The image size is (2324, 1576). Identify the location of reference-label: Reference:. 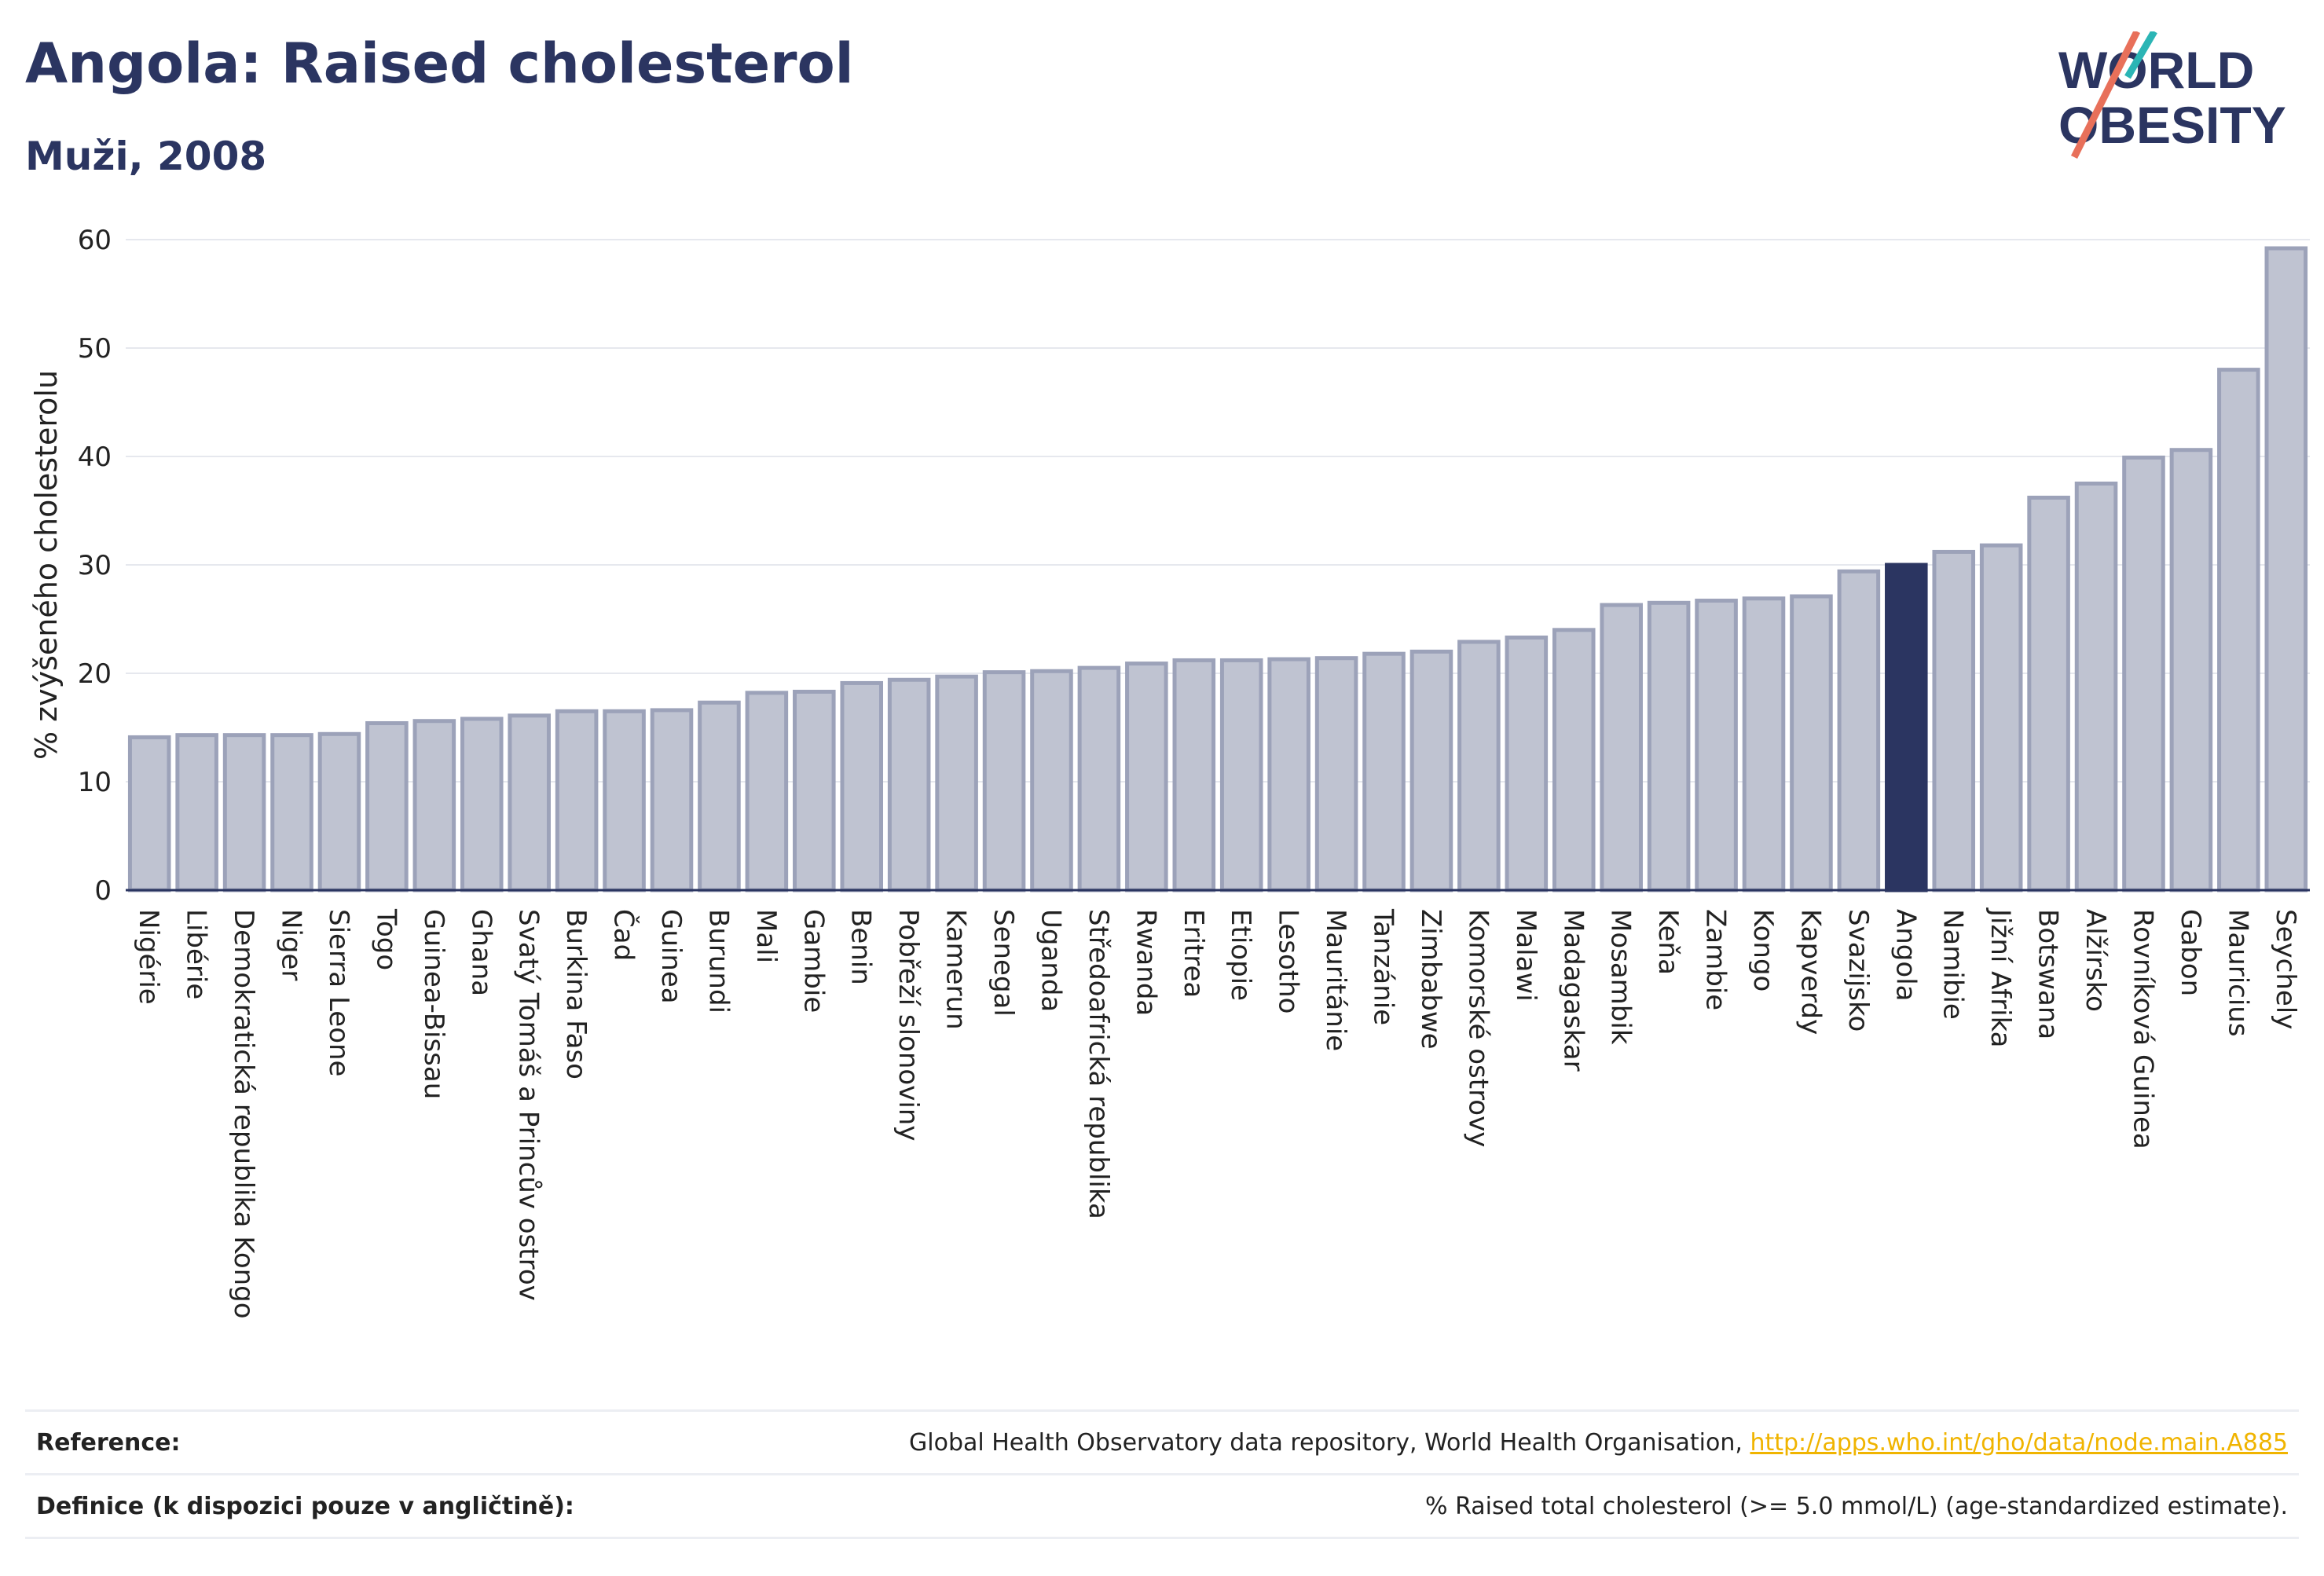
(108, 1442).